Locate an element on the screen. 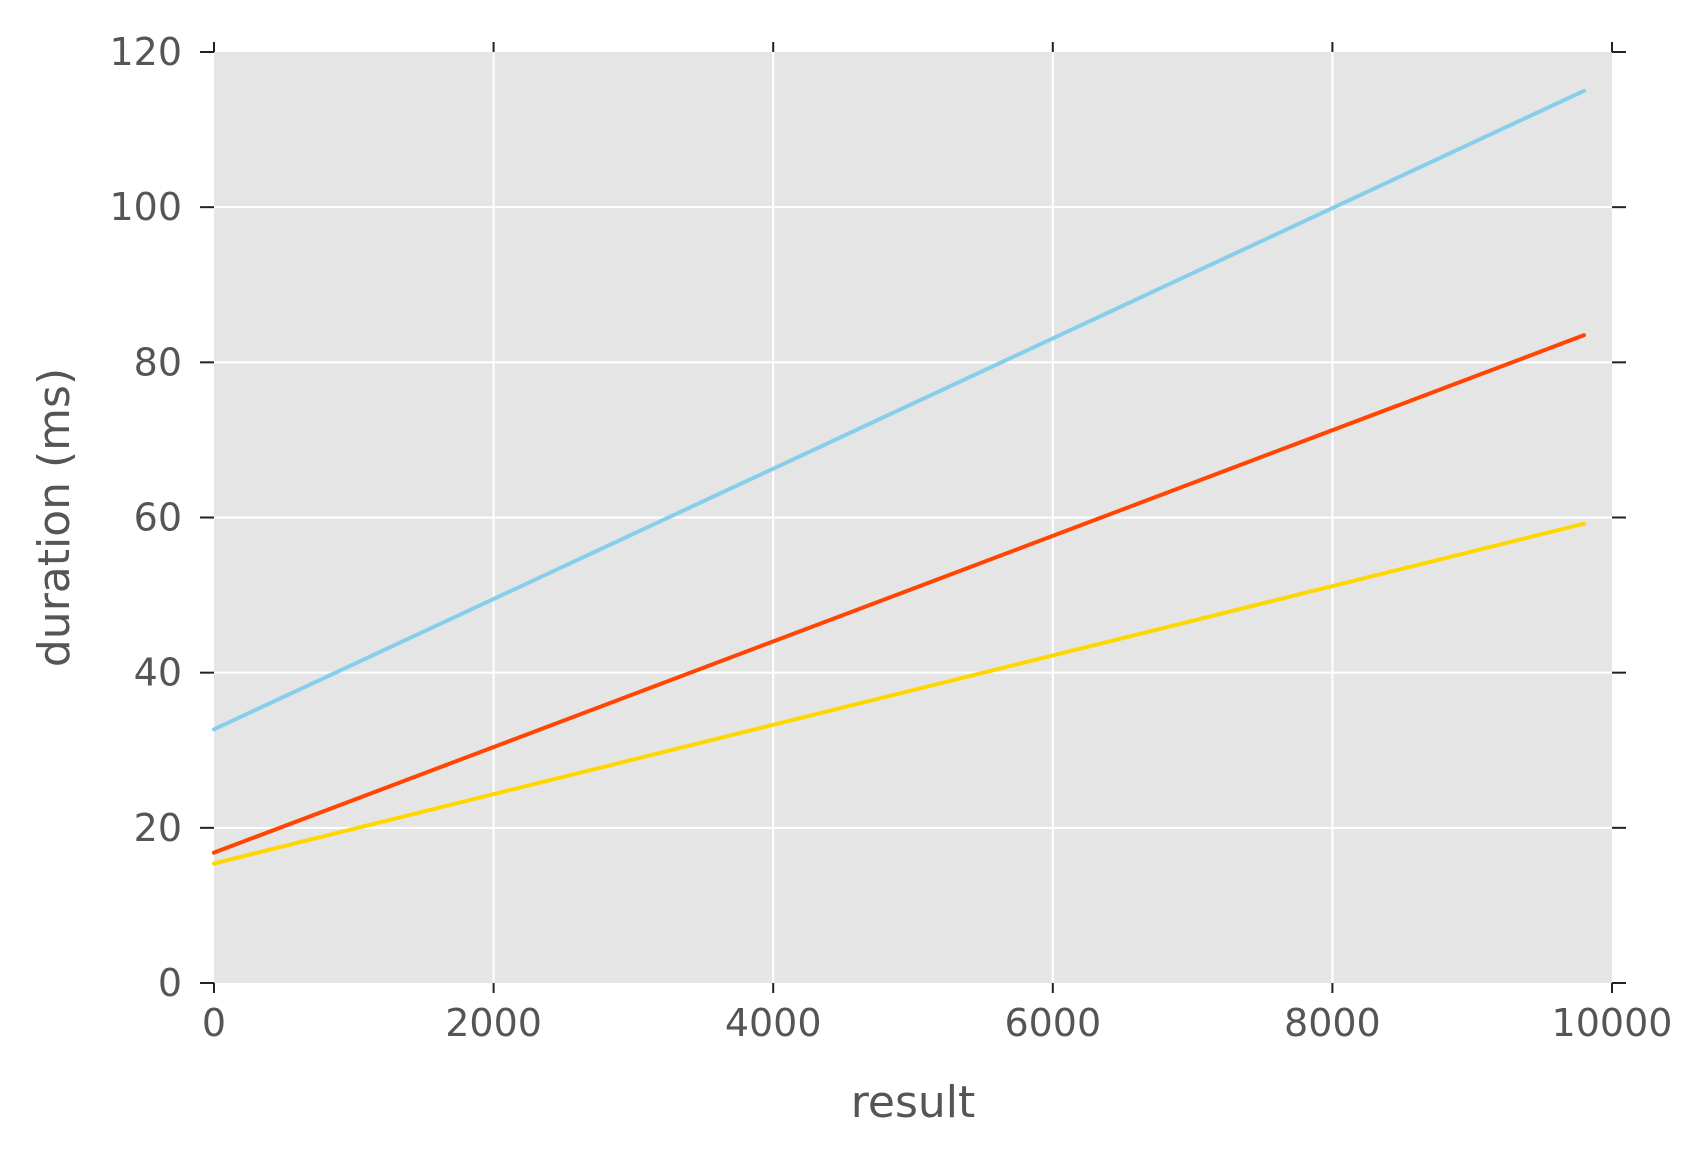  x-tick-label: 2000 is located at coordinates (493, 1023).